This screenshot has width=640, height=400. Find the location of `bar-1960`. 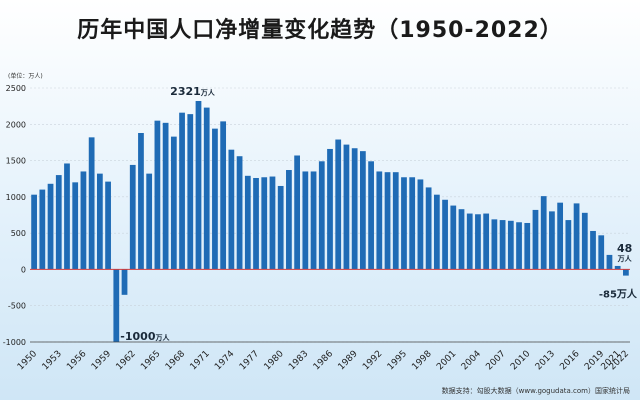

bar-1960 is located at coordinates (116, 305).